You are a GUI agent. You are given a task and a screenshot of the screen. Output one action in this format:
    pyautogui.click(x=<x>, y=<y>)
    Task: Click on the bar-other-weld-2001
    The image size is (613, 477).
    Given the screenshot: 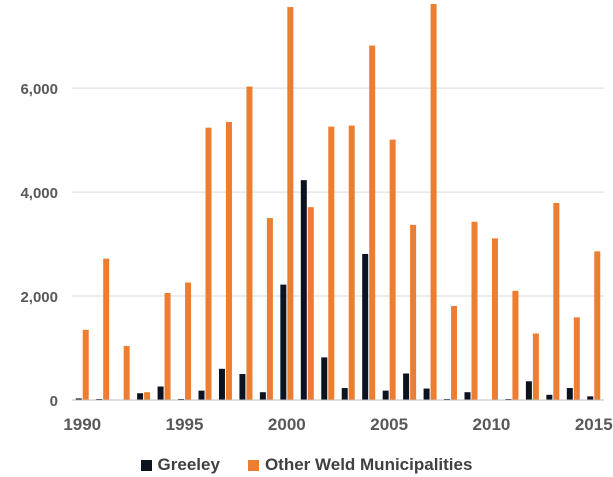 What is the action you would take?
    pyautogui.click(x=310, y=303)
    